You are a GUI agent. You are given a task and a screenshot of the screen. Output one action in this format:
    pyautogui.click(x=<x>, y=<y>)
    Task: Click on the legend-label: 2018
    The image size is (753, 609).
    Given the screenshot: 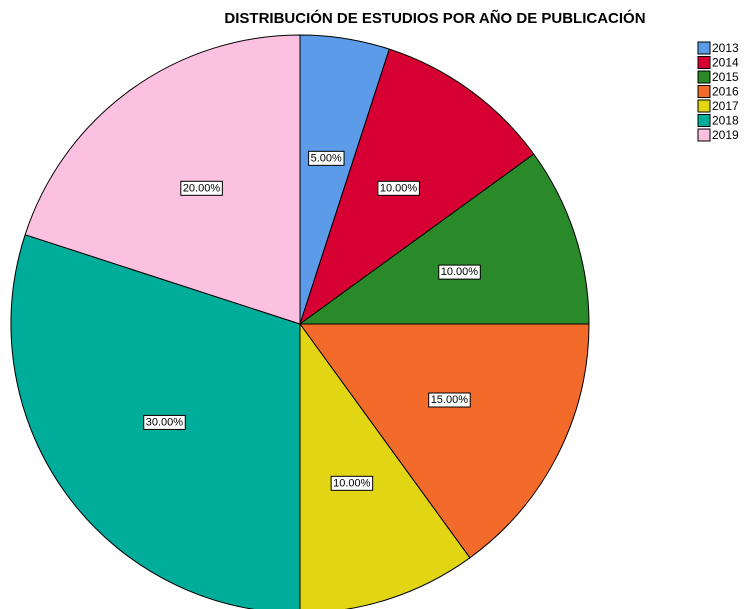 What is the action you would take?
    pyautogui.click(x=725, y=121)
    